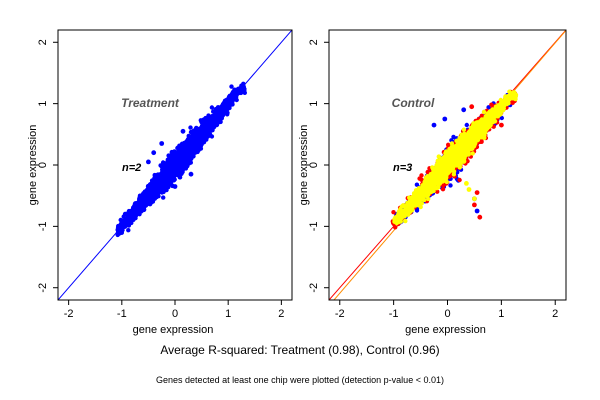  Describe the element at coordinates (43, 165) in the screenshot. I see `y-tick-label: 0` at that location.